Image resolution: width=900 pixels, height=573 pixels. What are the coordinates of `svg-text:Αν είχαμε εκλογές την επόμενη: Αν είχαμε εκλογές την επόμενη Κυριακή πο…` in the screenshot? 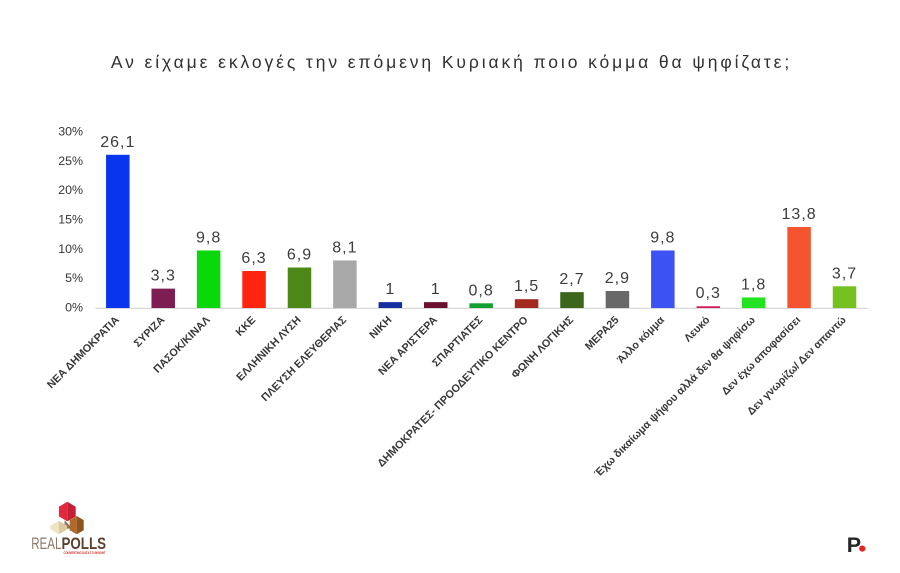 It's located at (451, 62).